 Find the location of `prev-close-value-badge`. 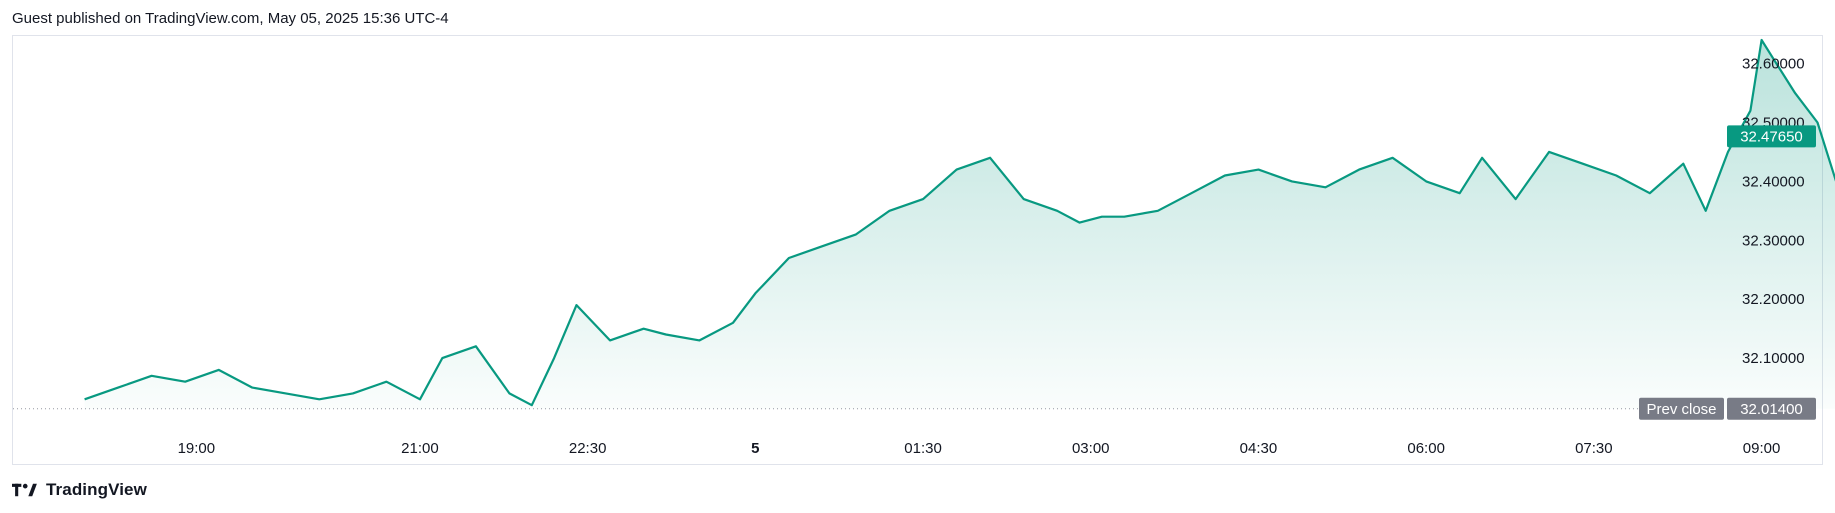

prev-close-value-badge is located at coordinates (1771, 408).